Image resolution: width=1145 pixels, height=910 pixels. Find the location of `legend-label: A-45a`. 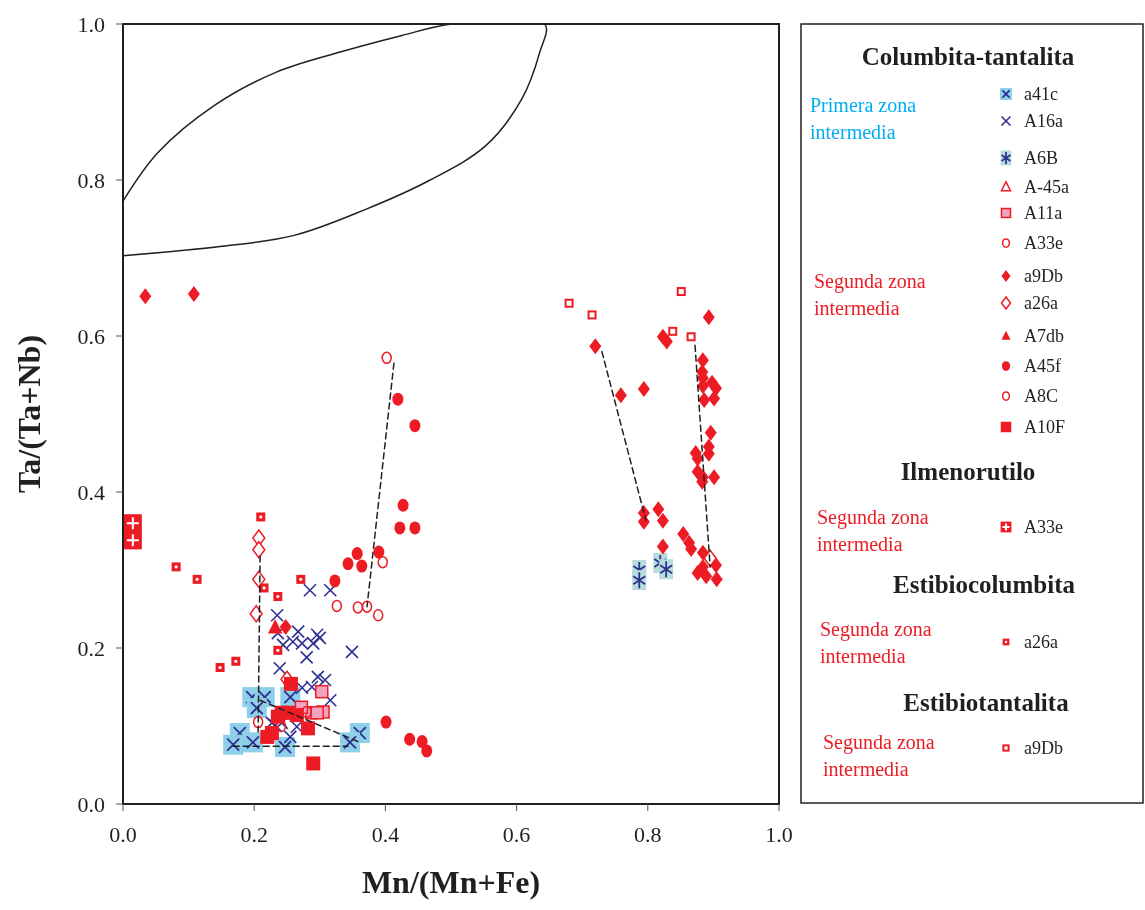

legend-label: A-45a is located at coordinates (1046, 187).